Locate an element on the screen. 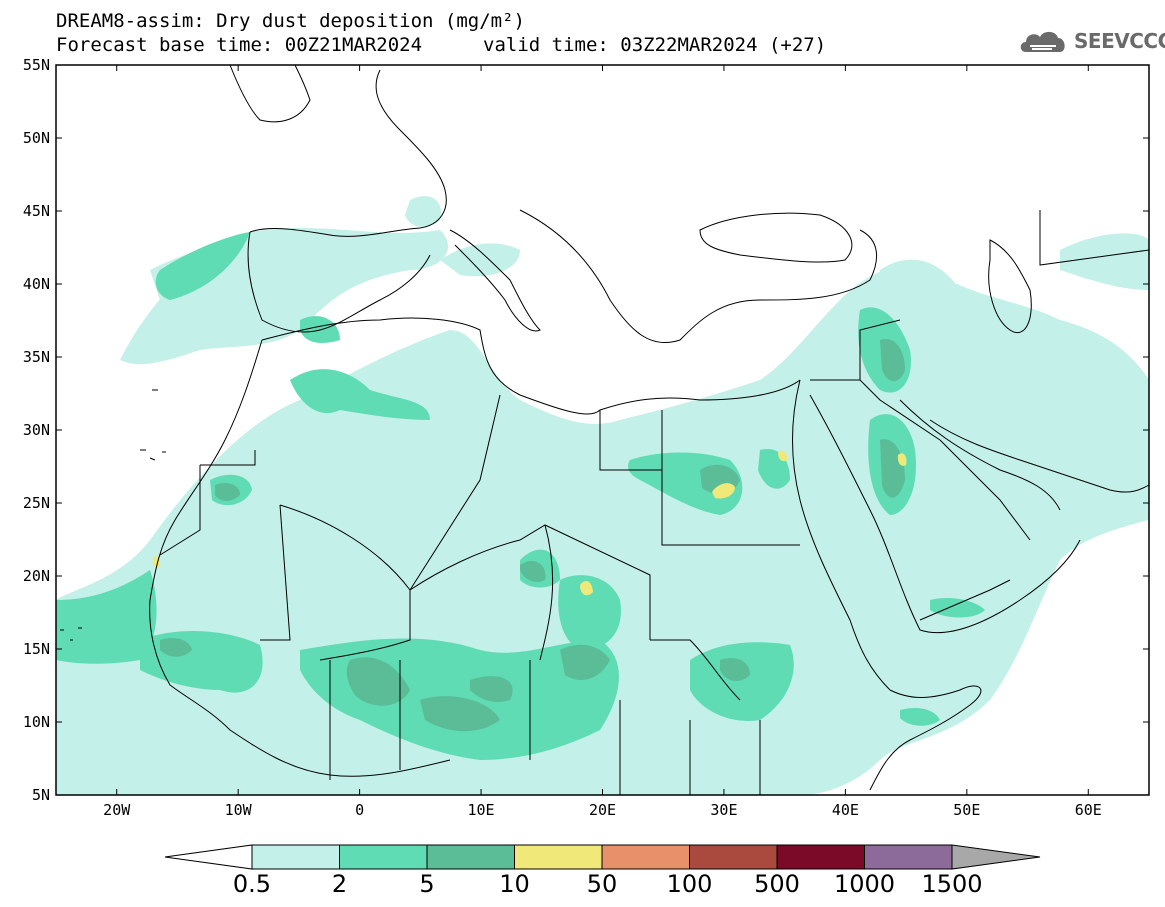 This screenshot has width=1165, height=907. colorbar-label: 50 is located at coordinates (602, 884).